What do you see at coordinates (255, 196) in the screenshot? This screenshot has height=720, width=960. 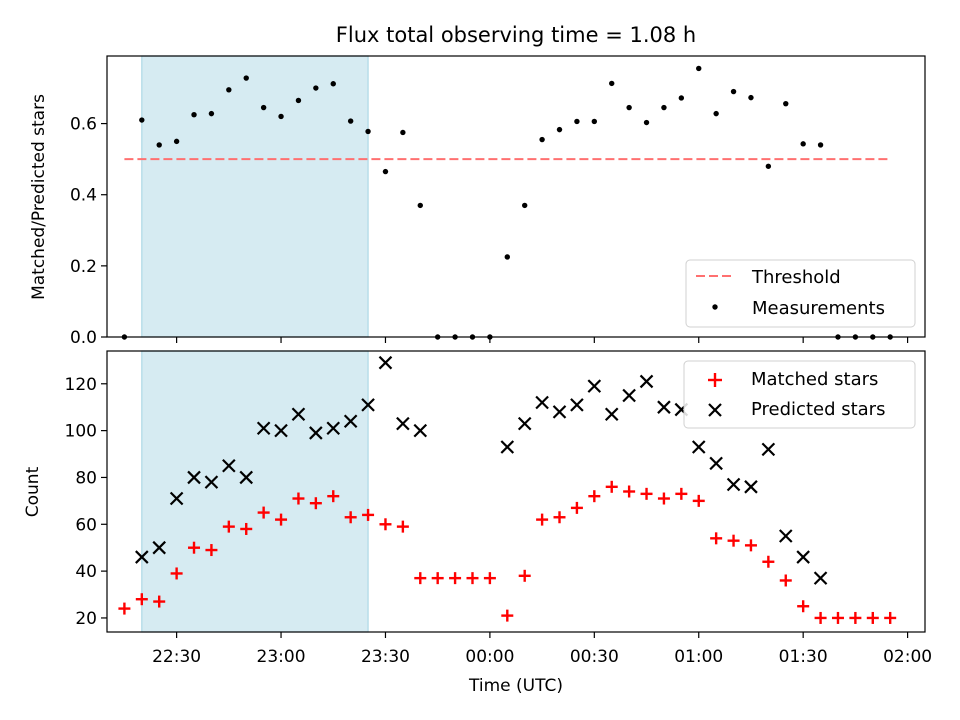 I see `ratio-highlight-span` at bounding box center [255, 196].